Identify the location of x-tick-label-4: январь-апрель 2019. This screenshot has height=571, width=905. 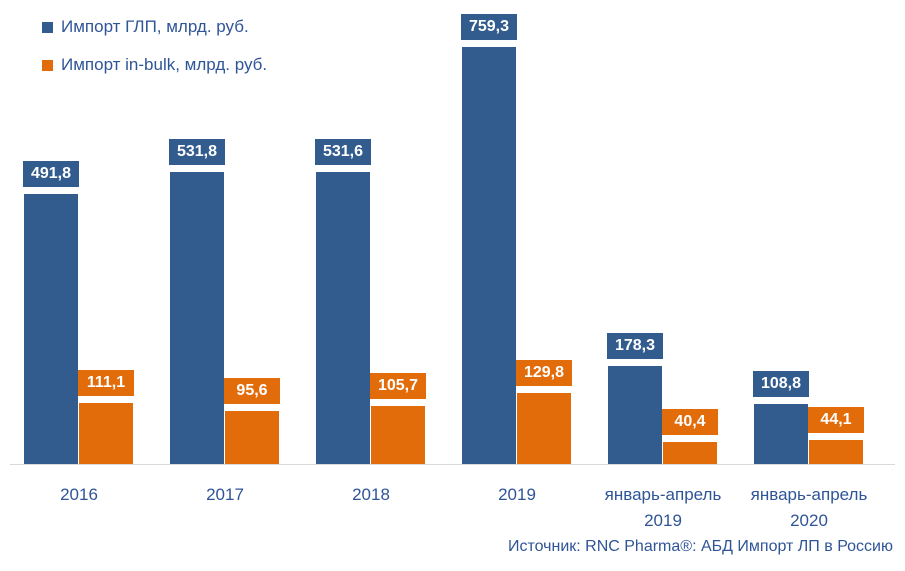
(663, 507).